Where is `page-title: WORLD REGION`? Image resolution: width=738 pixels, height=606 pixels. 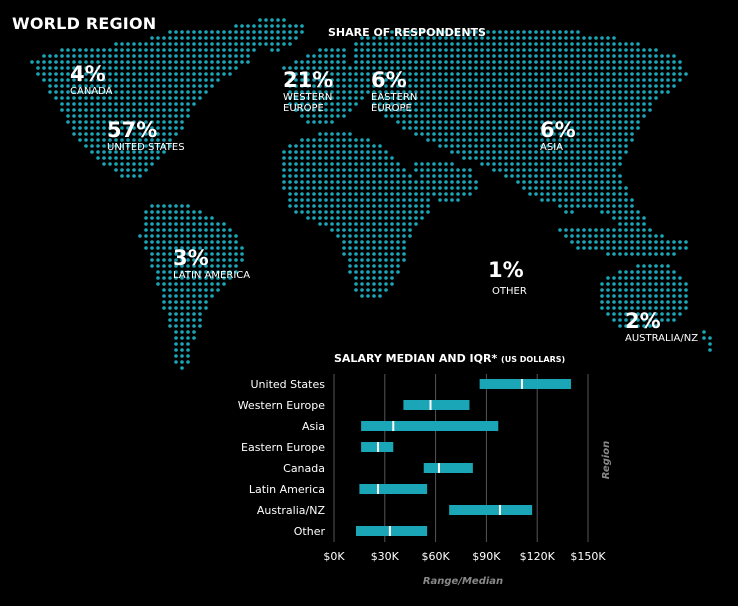 page-title: WORLD REGION is located at coordinates (84, 23).